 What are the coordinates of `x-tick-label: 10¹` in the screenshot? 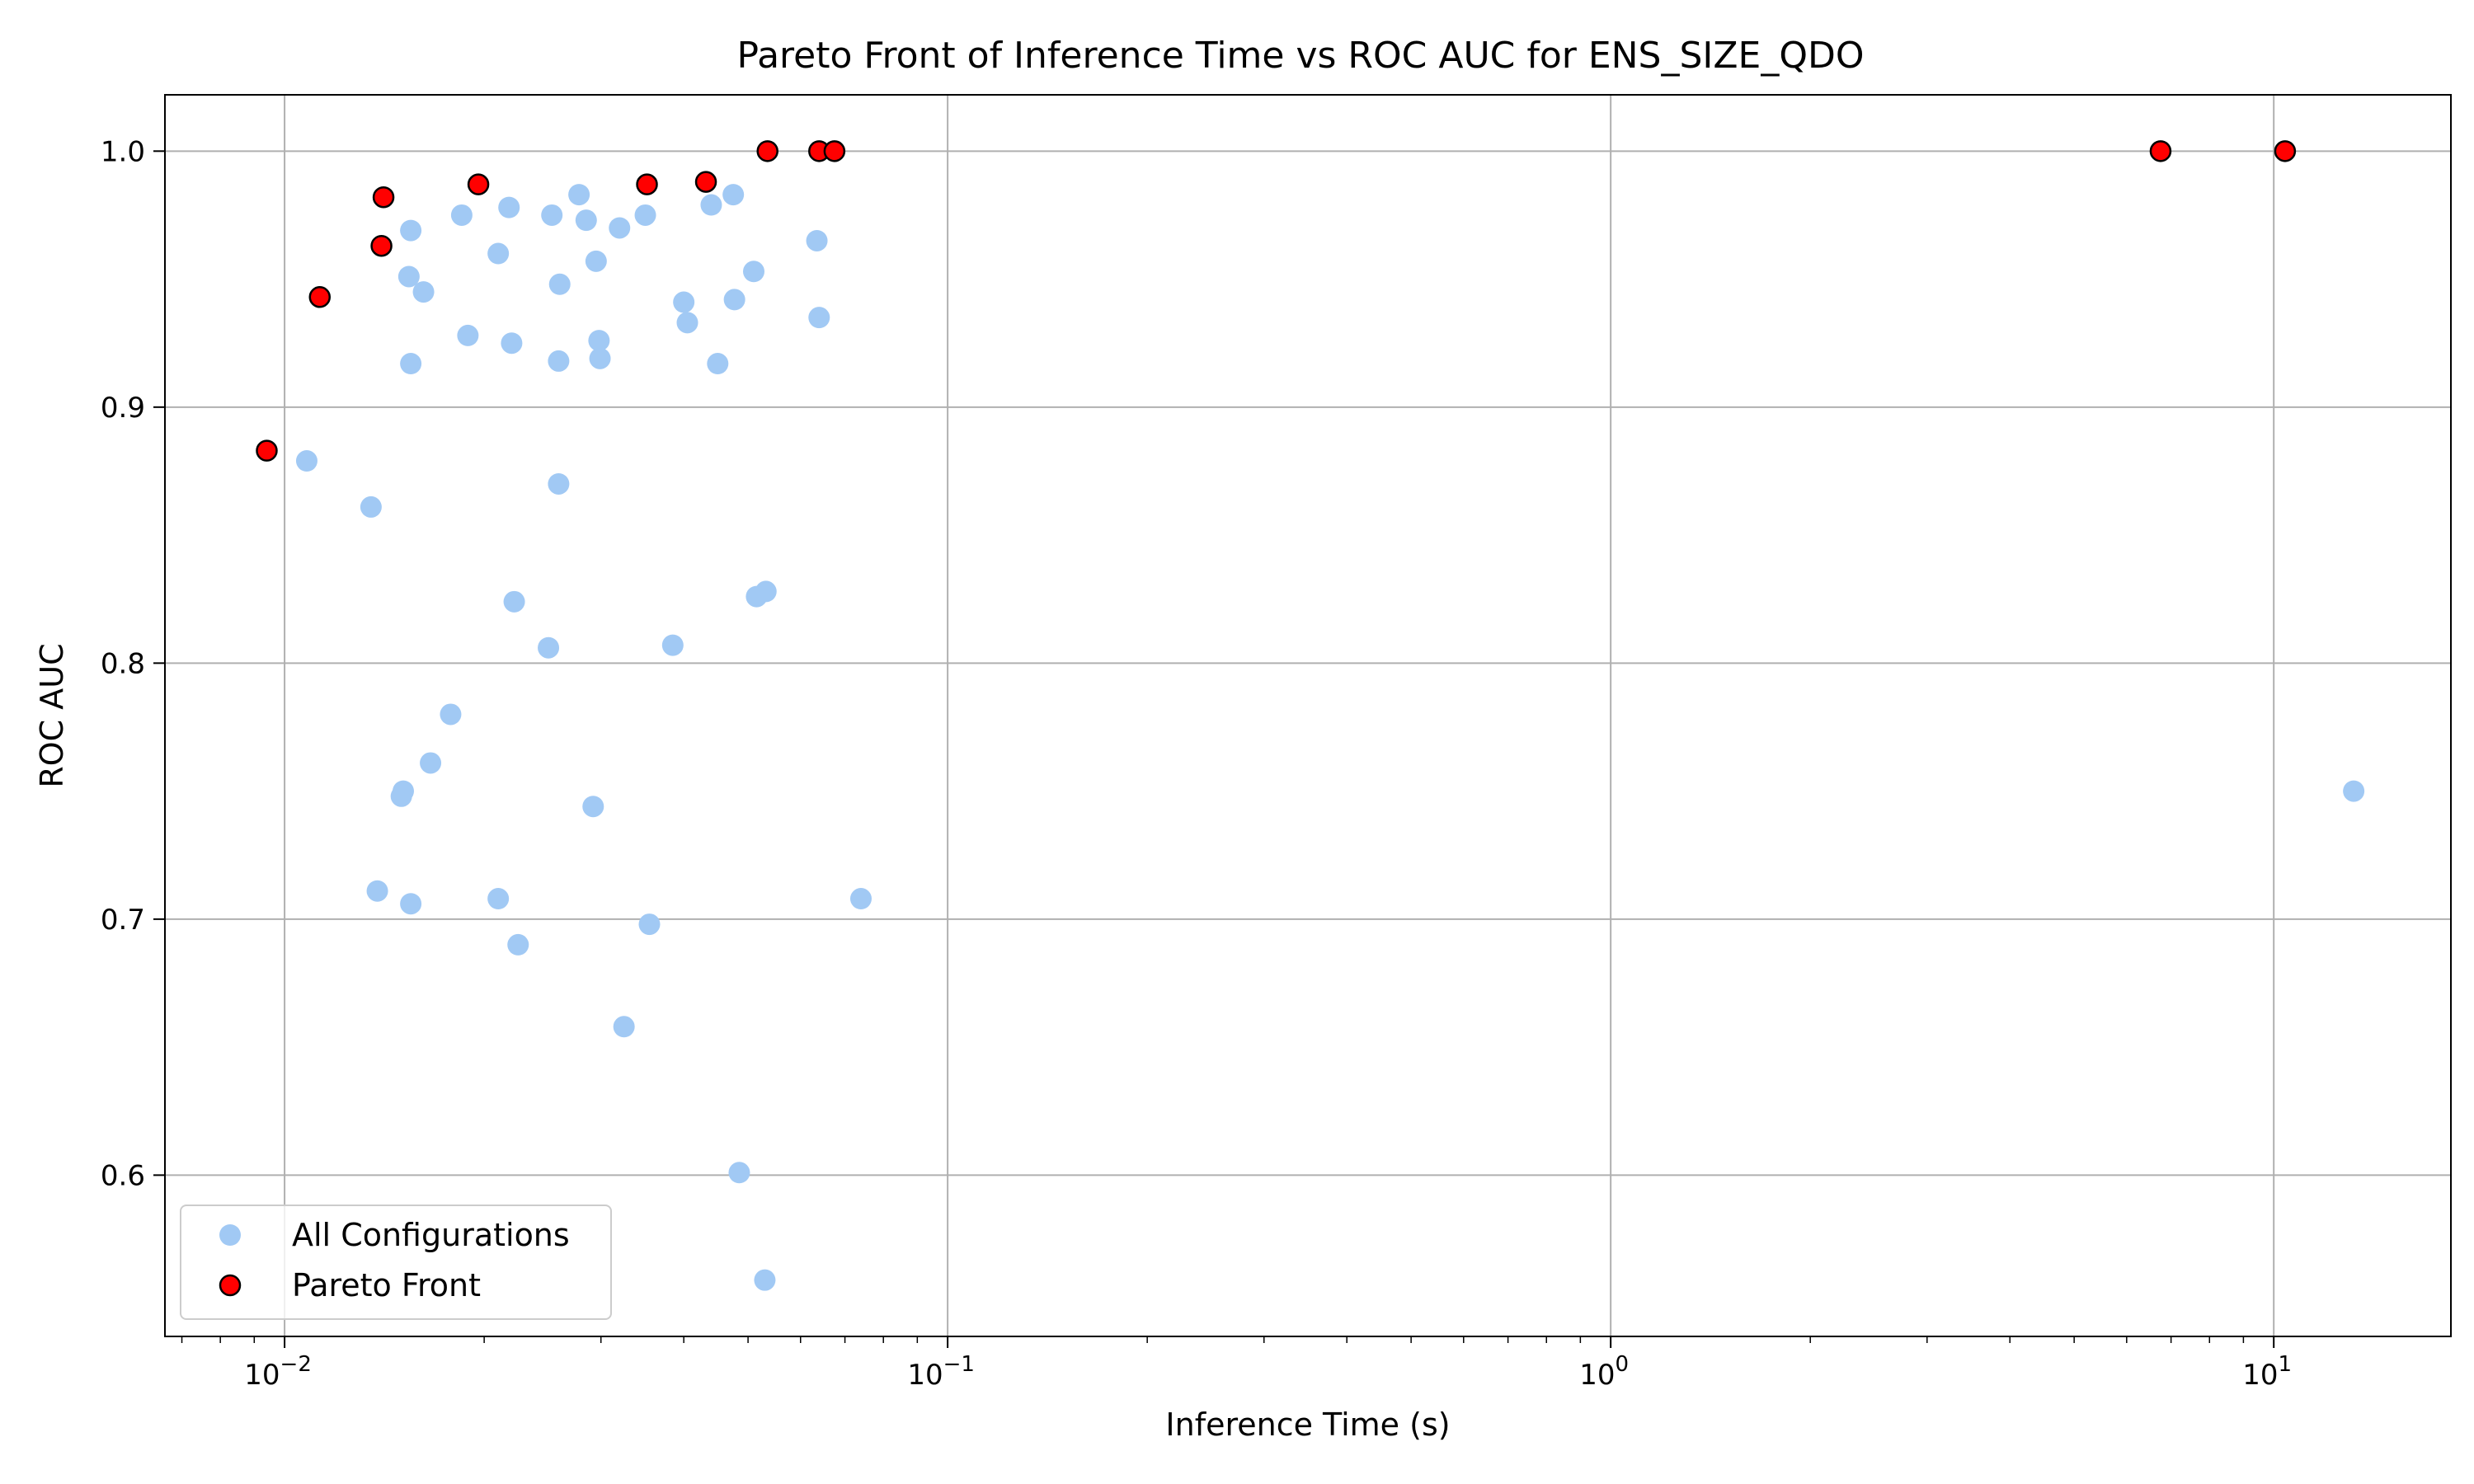 It's located at (2267, 1372).